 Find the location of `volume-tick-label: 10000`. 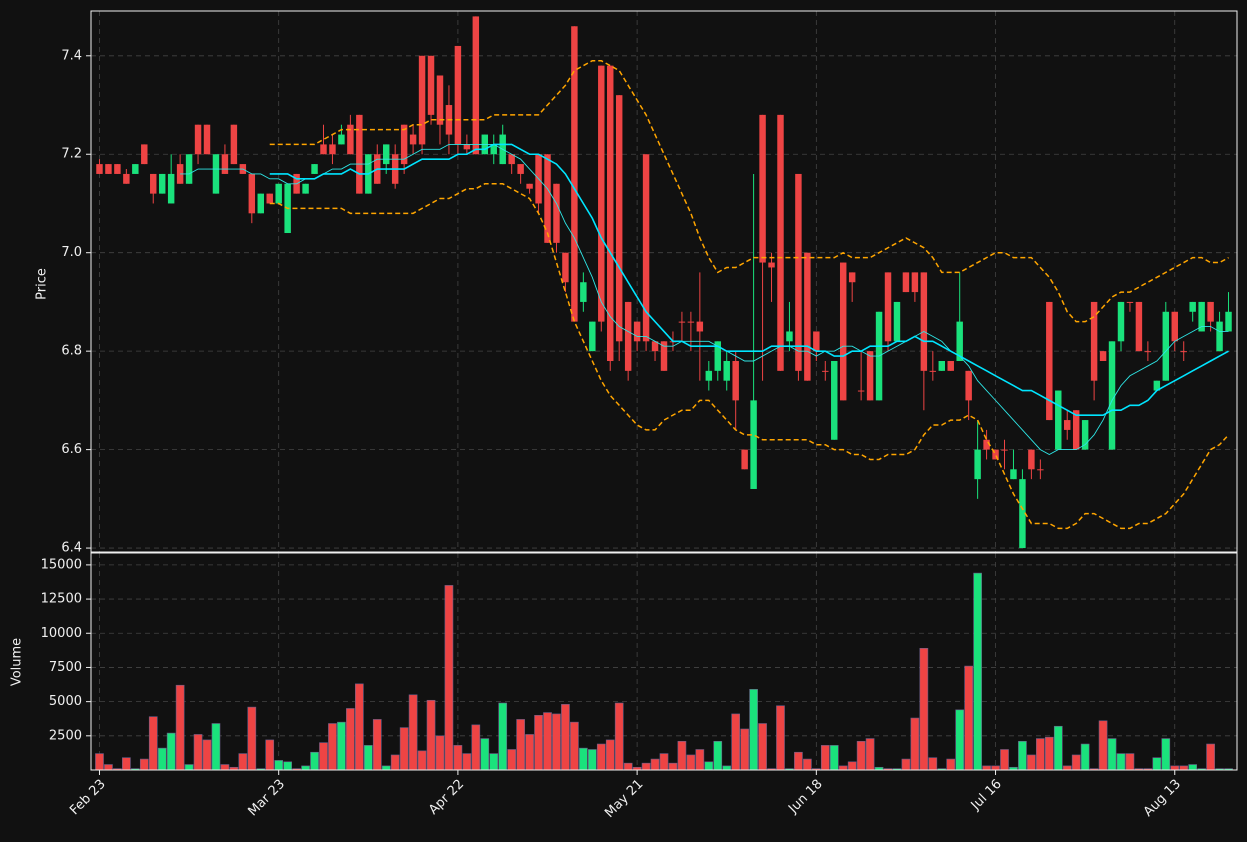

volume-tick-label: 10000 is located at coordinates (61, 633).